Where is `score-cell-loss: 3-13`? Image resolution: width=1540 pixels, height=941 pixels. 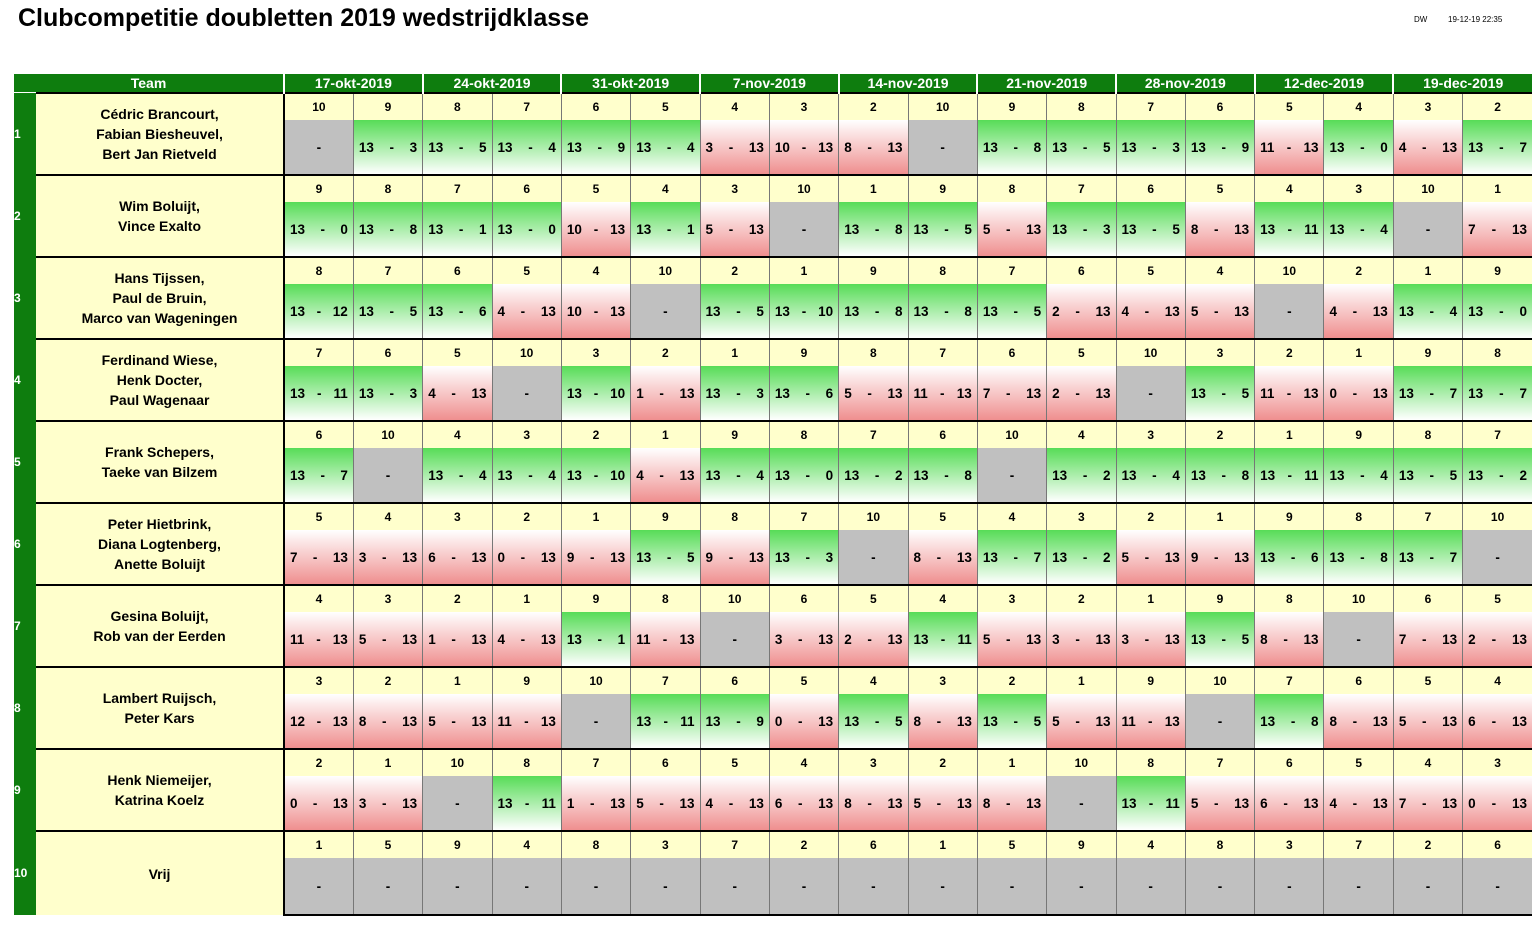
score-cell-loss: 3-13 is located at coordinates (803, 640).